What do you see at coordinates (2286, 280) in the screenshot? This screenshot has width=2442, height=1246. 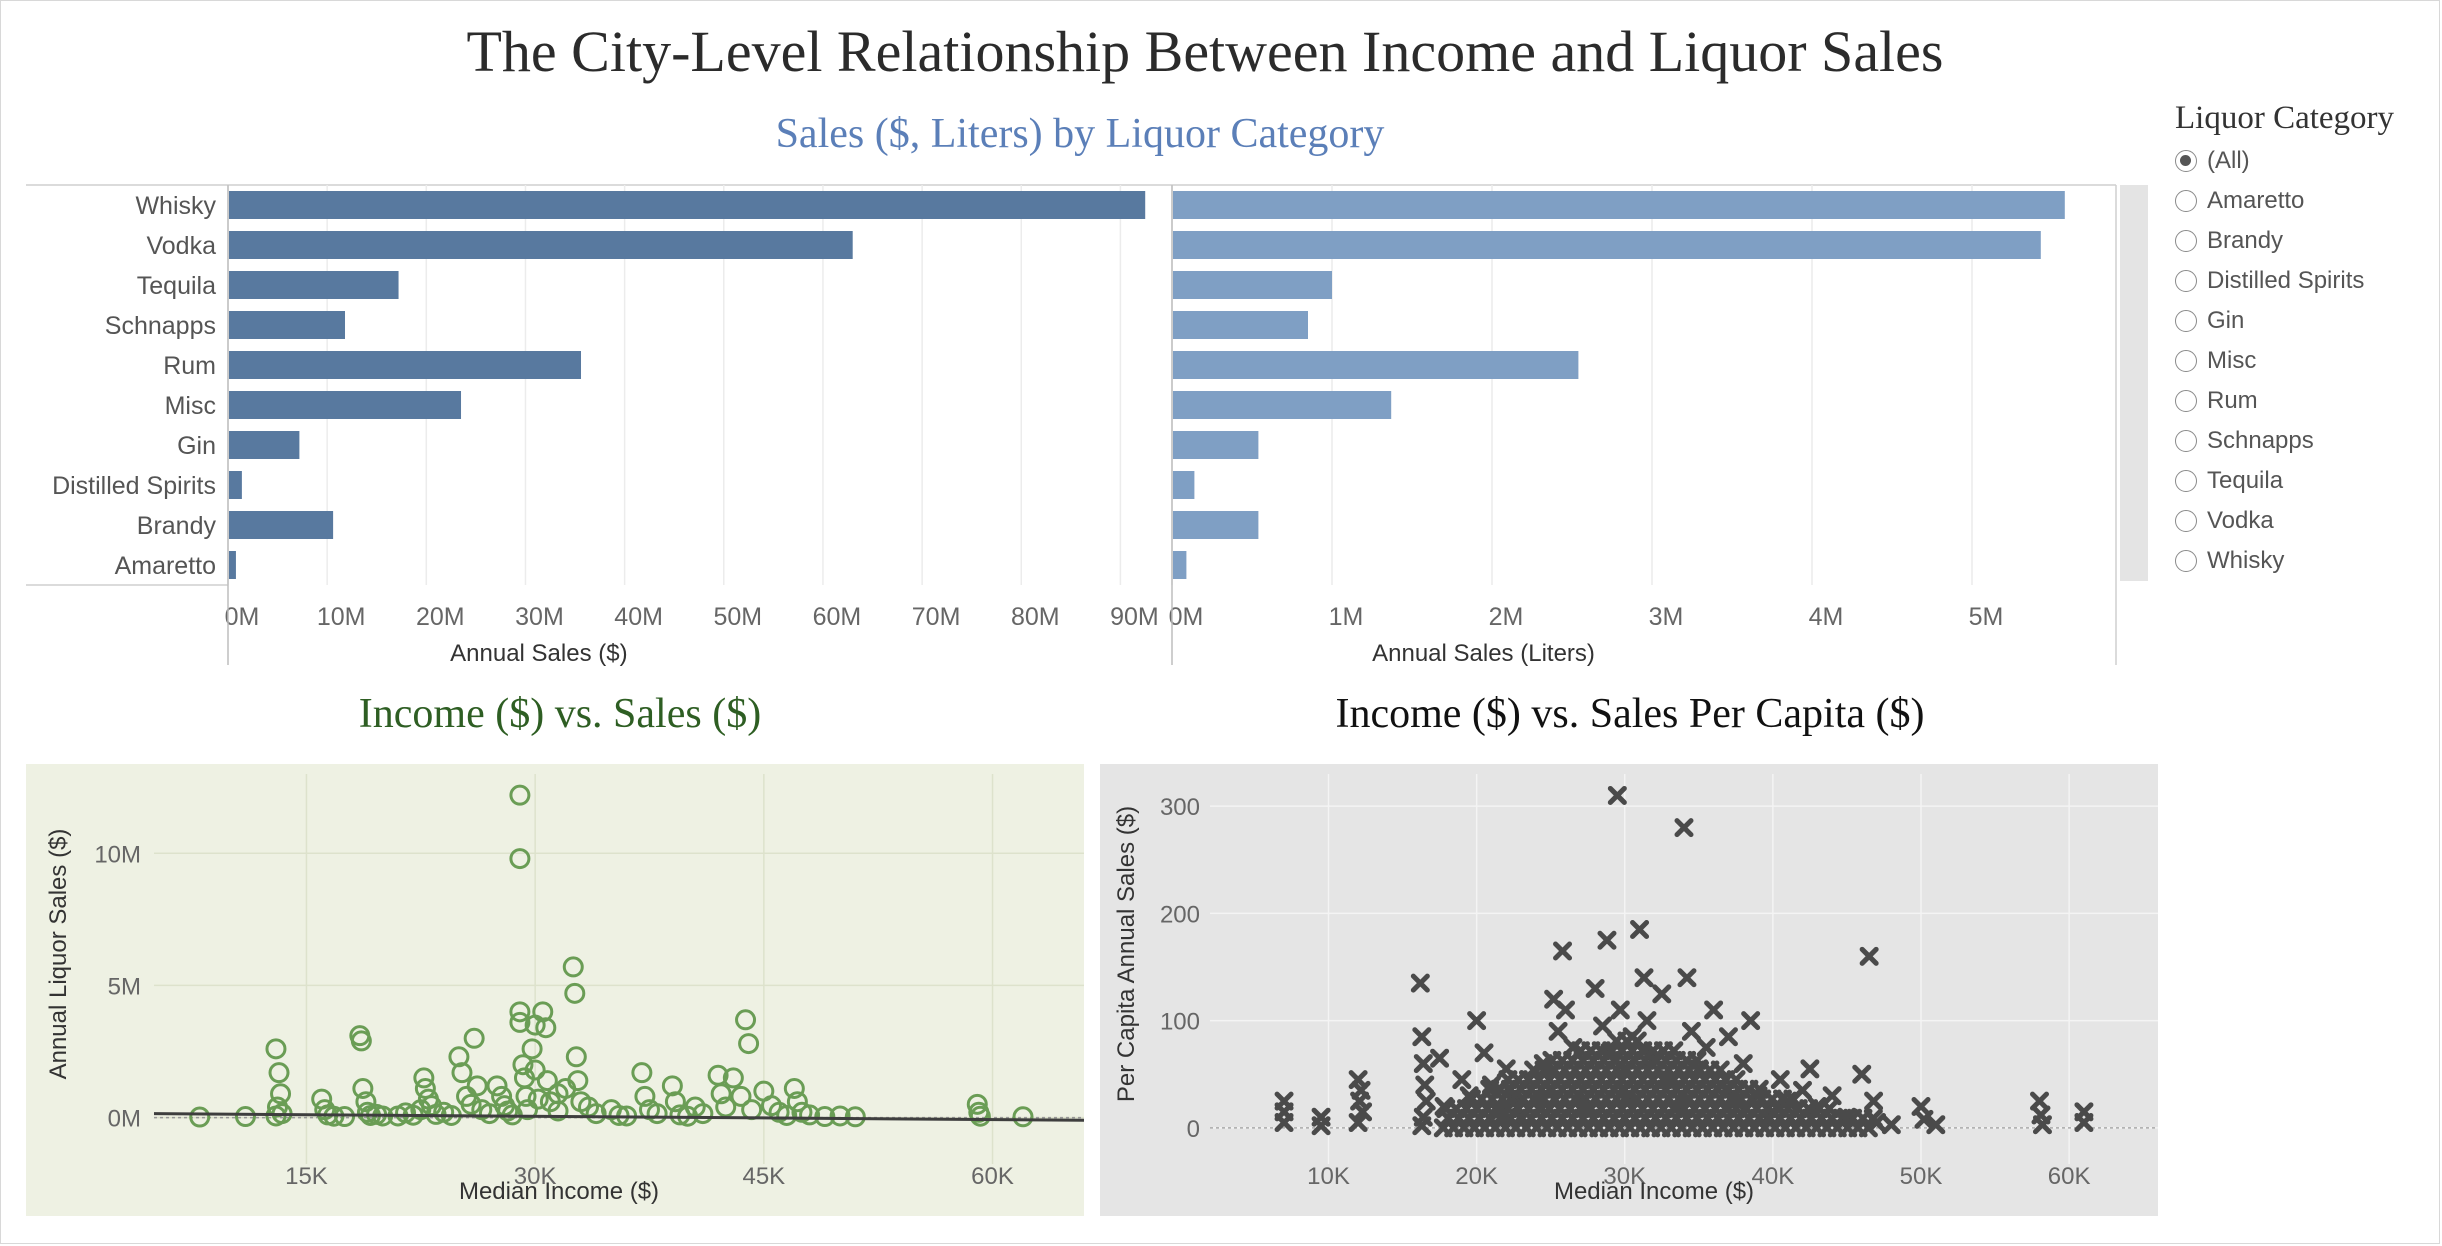 I see `filter-option-label: Distilled Spirits` at bounding box center [2286, 280].